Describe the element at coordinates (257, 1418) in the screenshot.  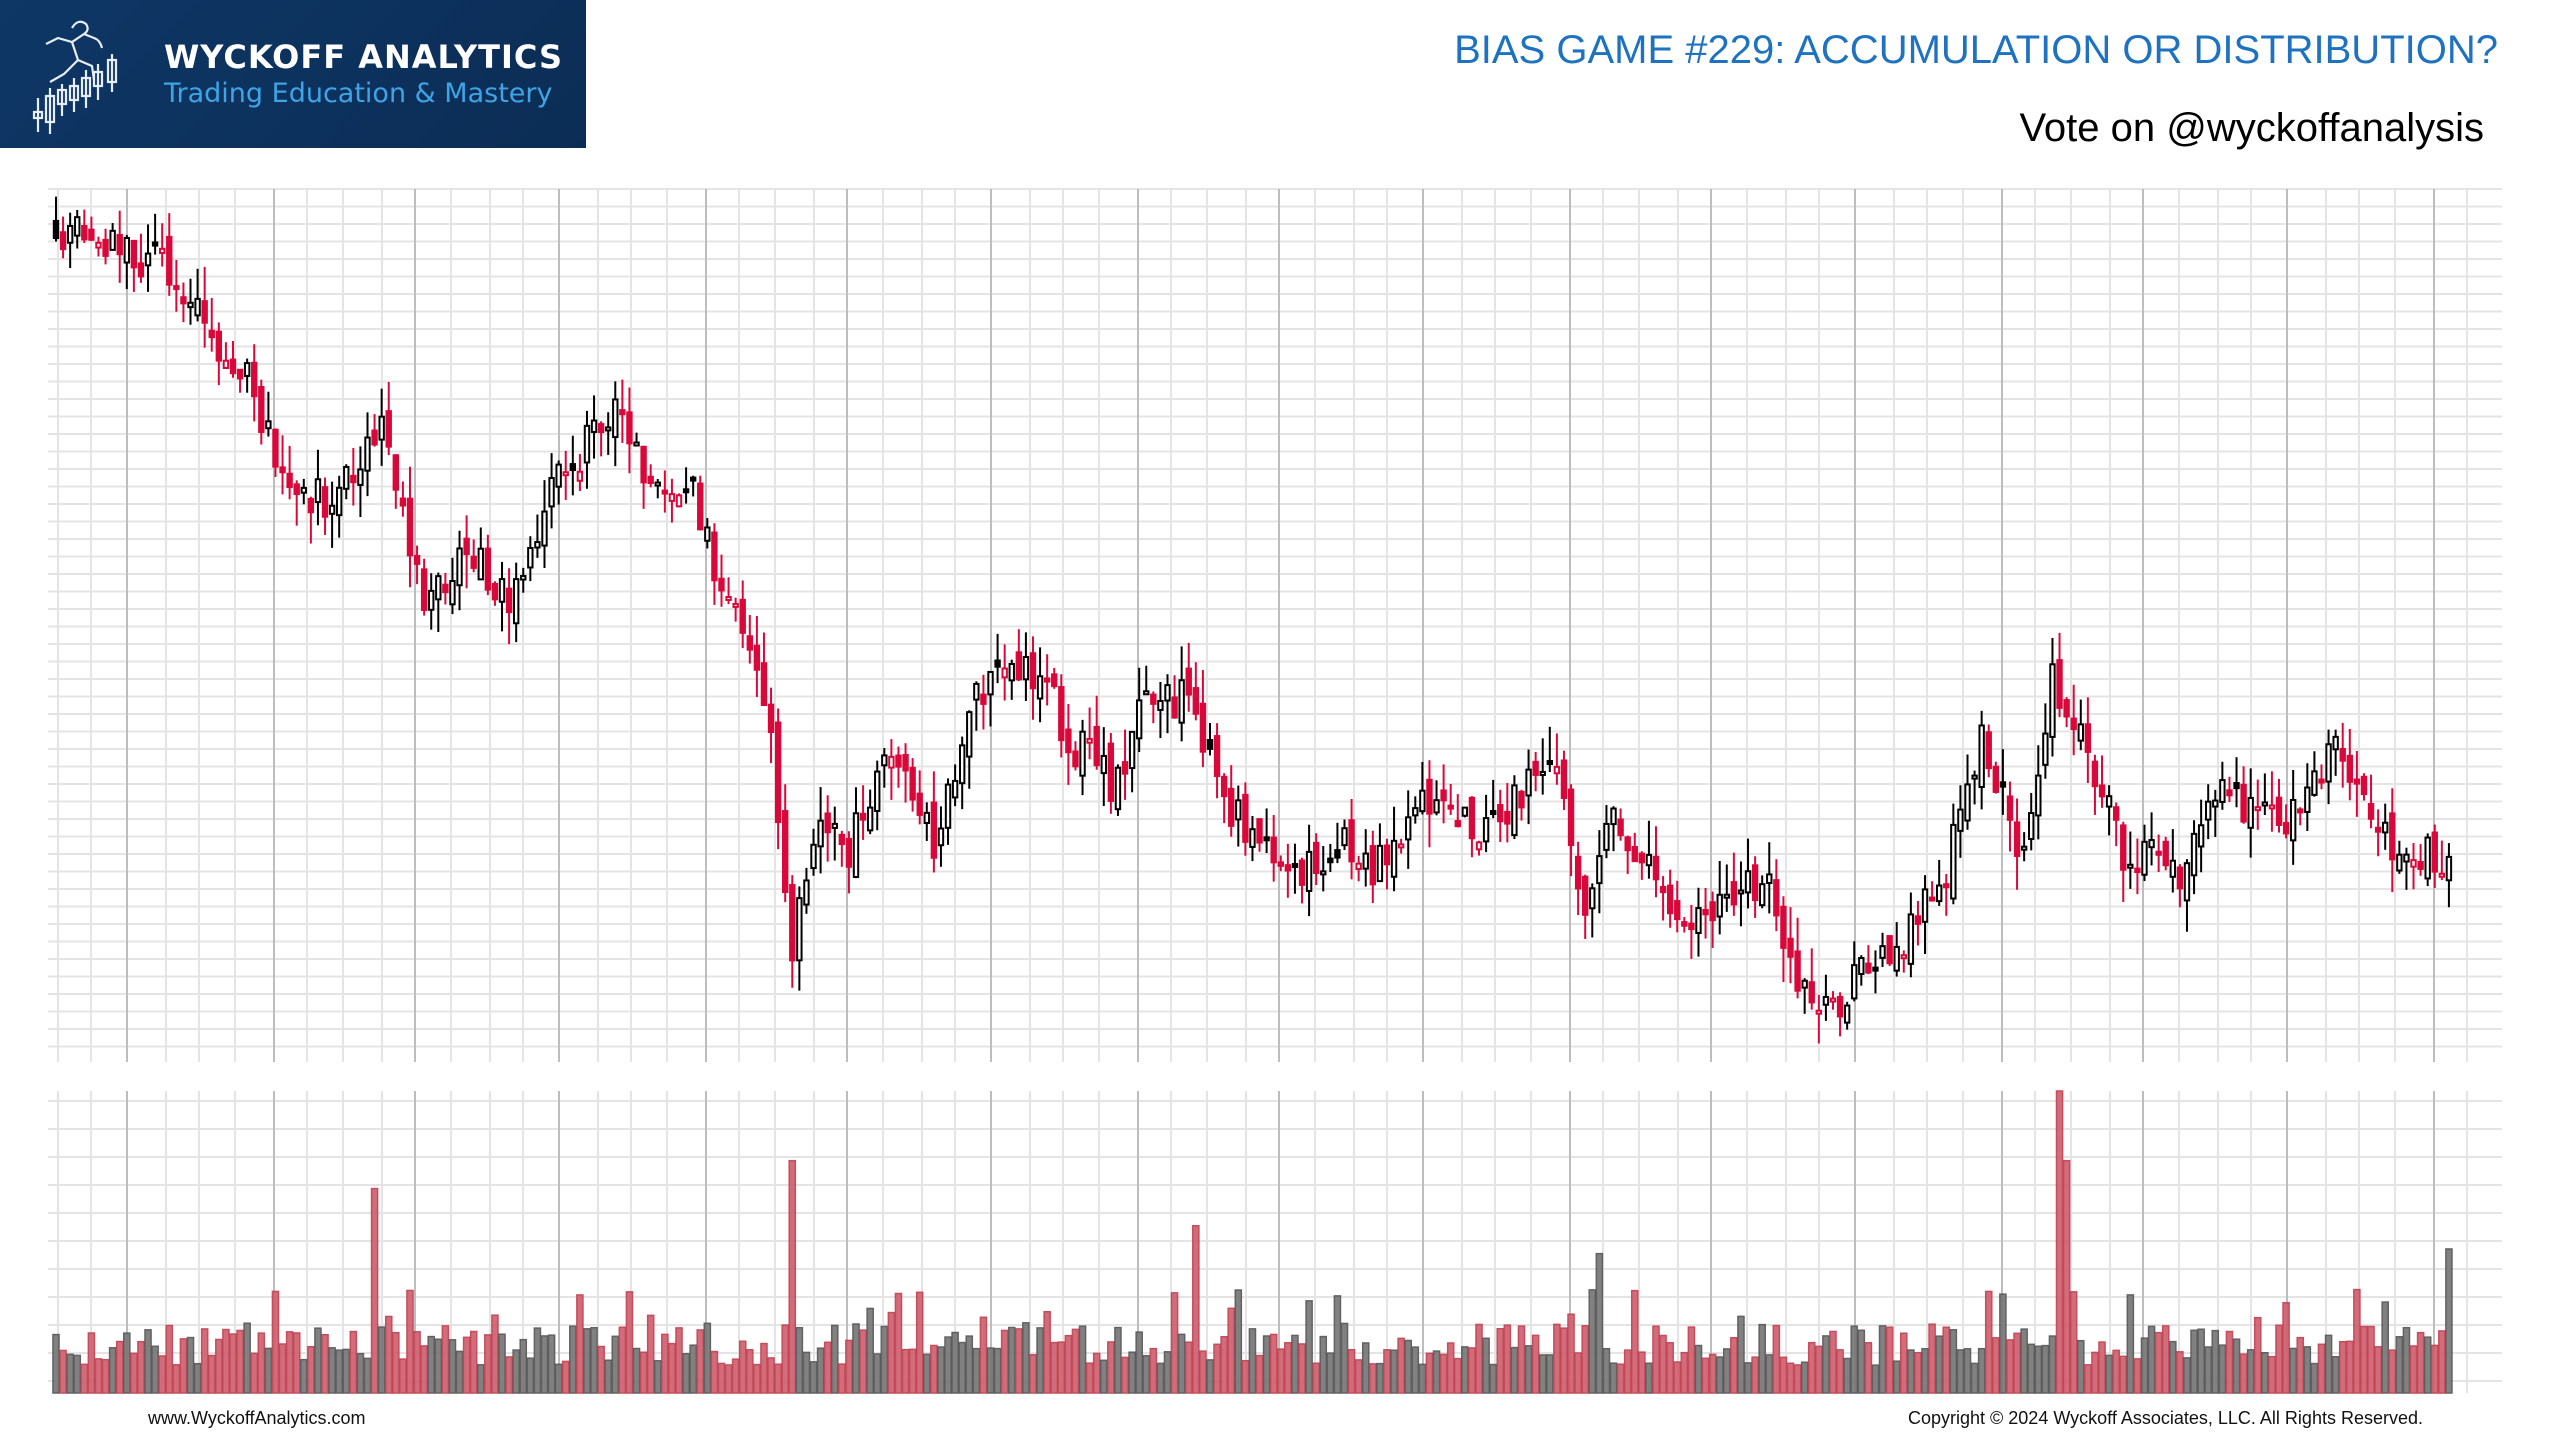
I see `website-link: www.WyckoffAnalytics.com` at that location.